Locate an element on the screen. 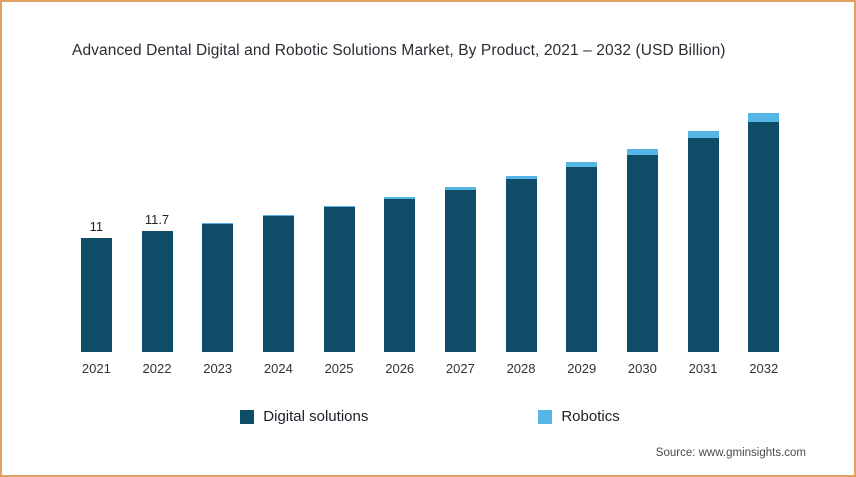 The height and width of the screenshot is (477, 856). source-text: Source: www.gminsights.com is located at coordinates (730, 453).